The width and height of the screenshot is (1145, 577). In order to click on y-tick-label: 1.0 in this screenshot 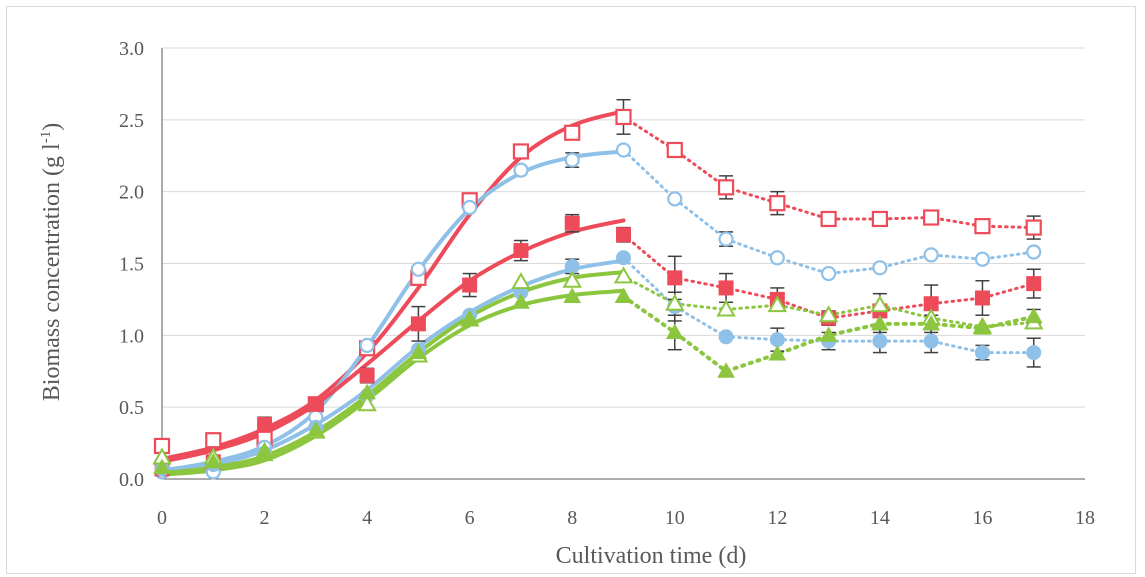, I will do `click(131, 336)`.